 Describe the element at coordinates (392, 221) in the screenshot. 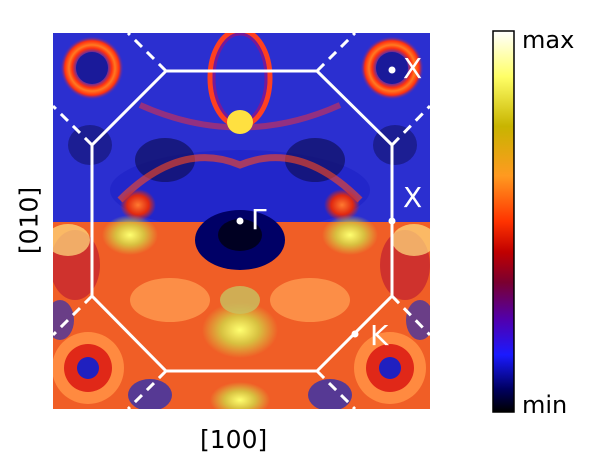

I see `x-point-edge-marker` at that location.